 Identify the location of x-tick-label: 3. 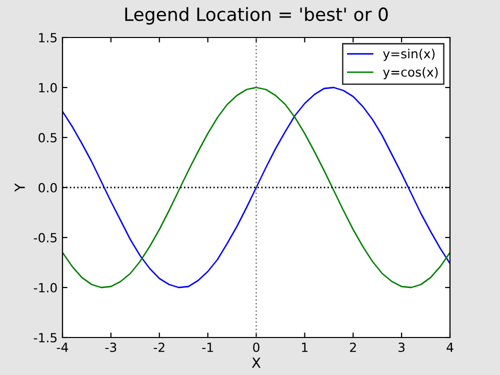
(401, 347).